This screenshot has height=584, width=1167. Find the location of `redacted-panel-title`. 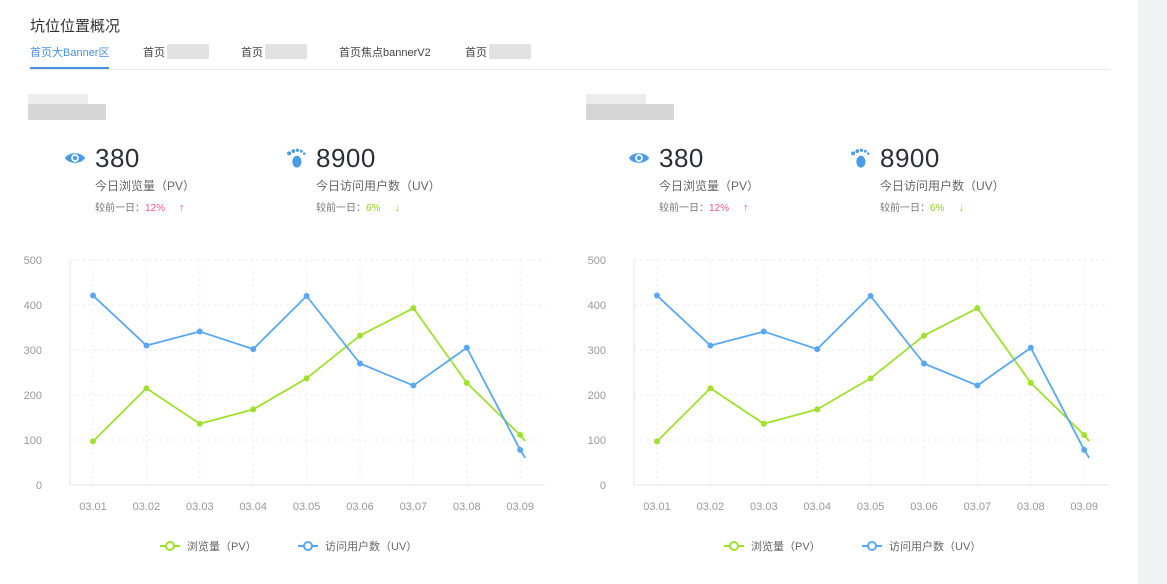

redacted-panel-title is located at coordinates (75, 108).